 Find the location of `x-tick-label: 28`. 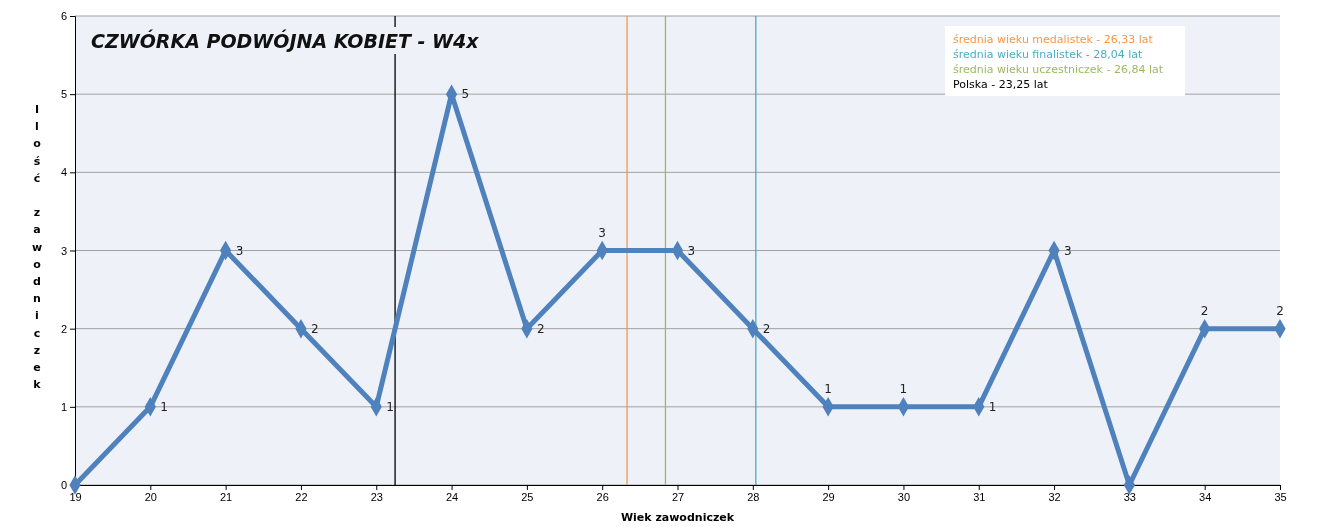

x-tick-label: 28 is located at coordinates (753, 496).